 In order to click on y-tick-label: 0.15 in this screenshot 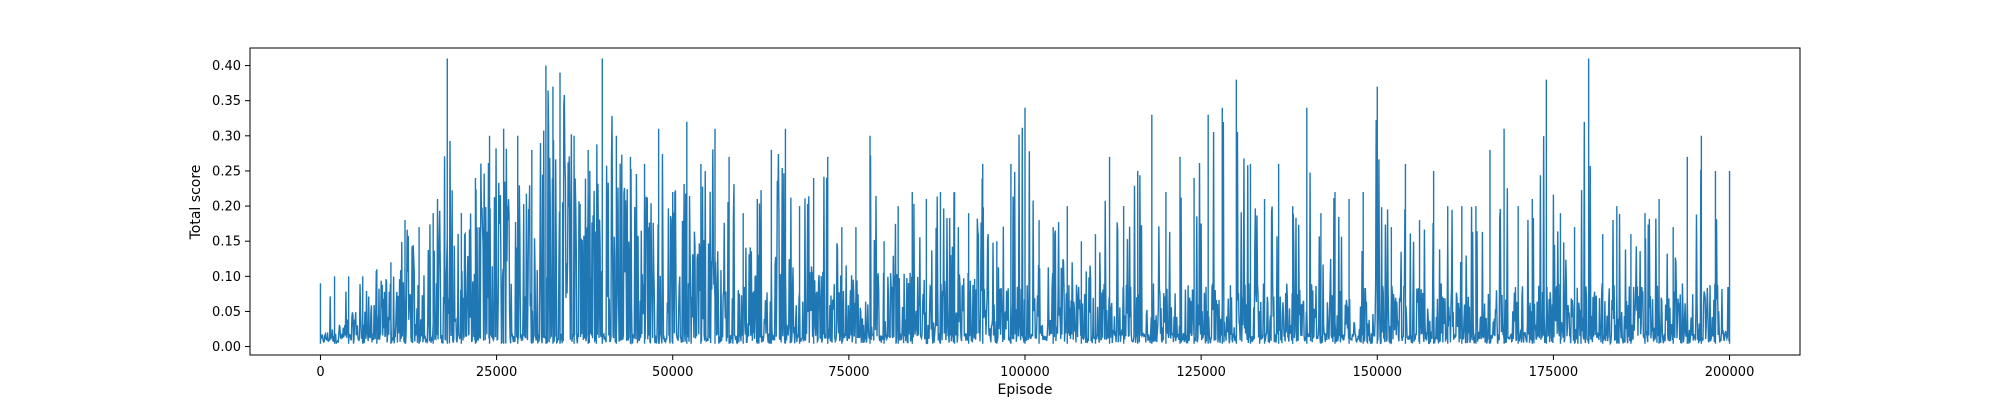, I will do `click(226, 242)`.